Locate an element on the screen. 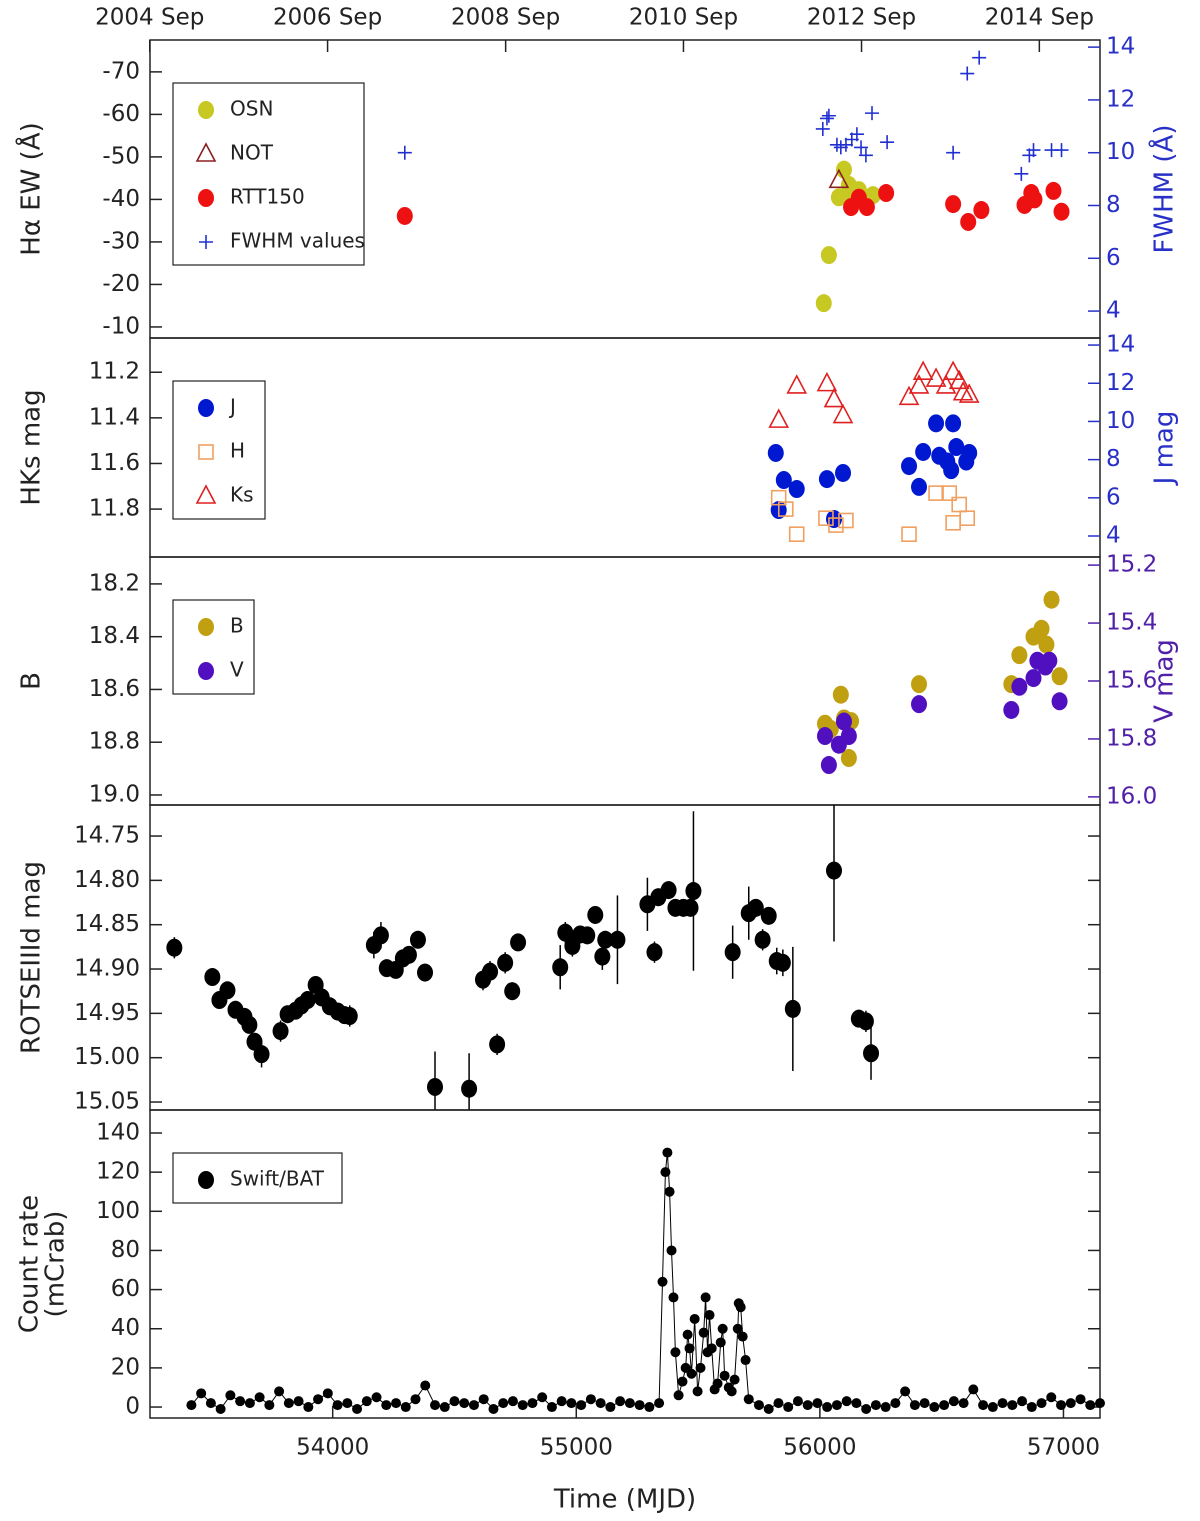  legend-label: B is located at coordinates (237, 626).